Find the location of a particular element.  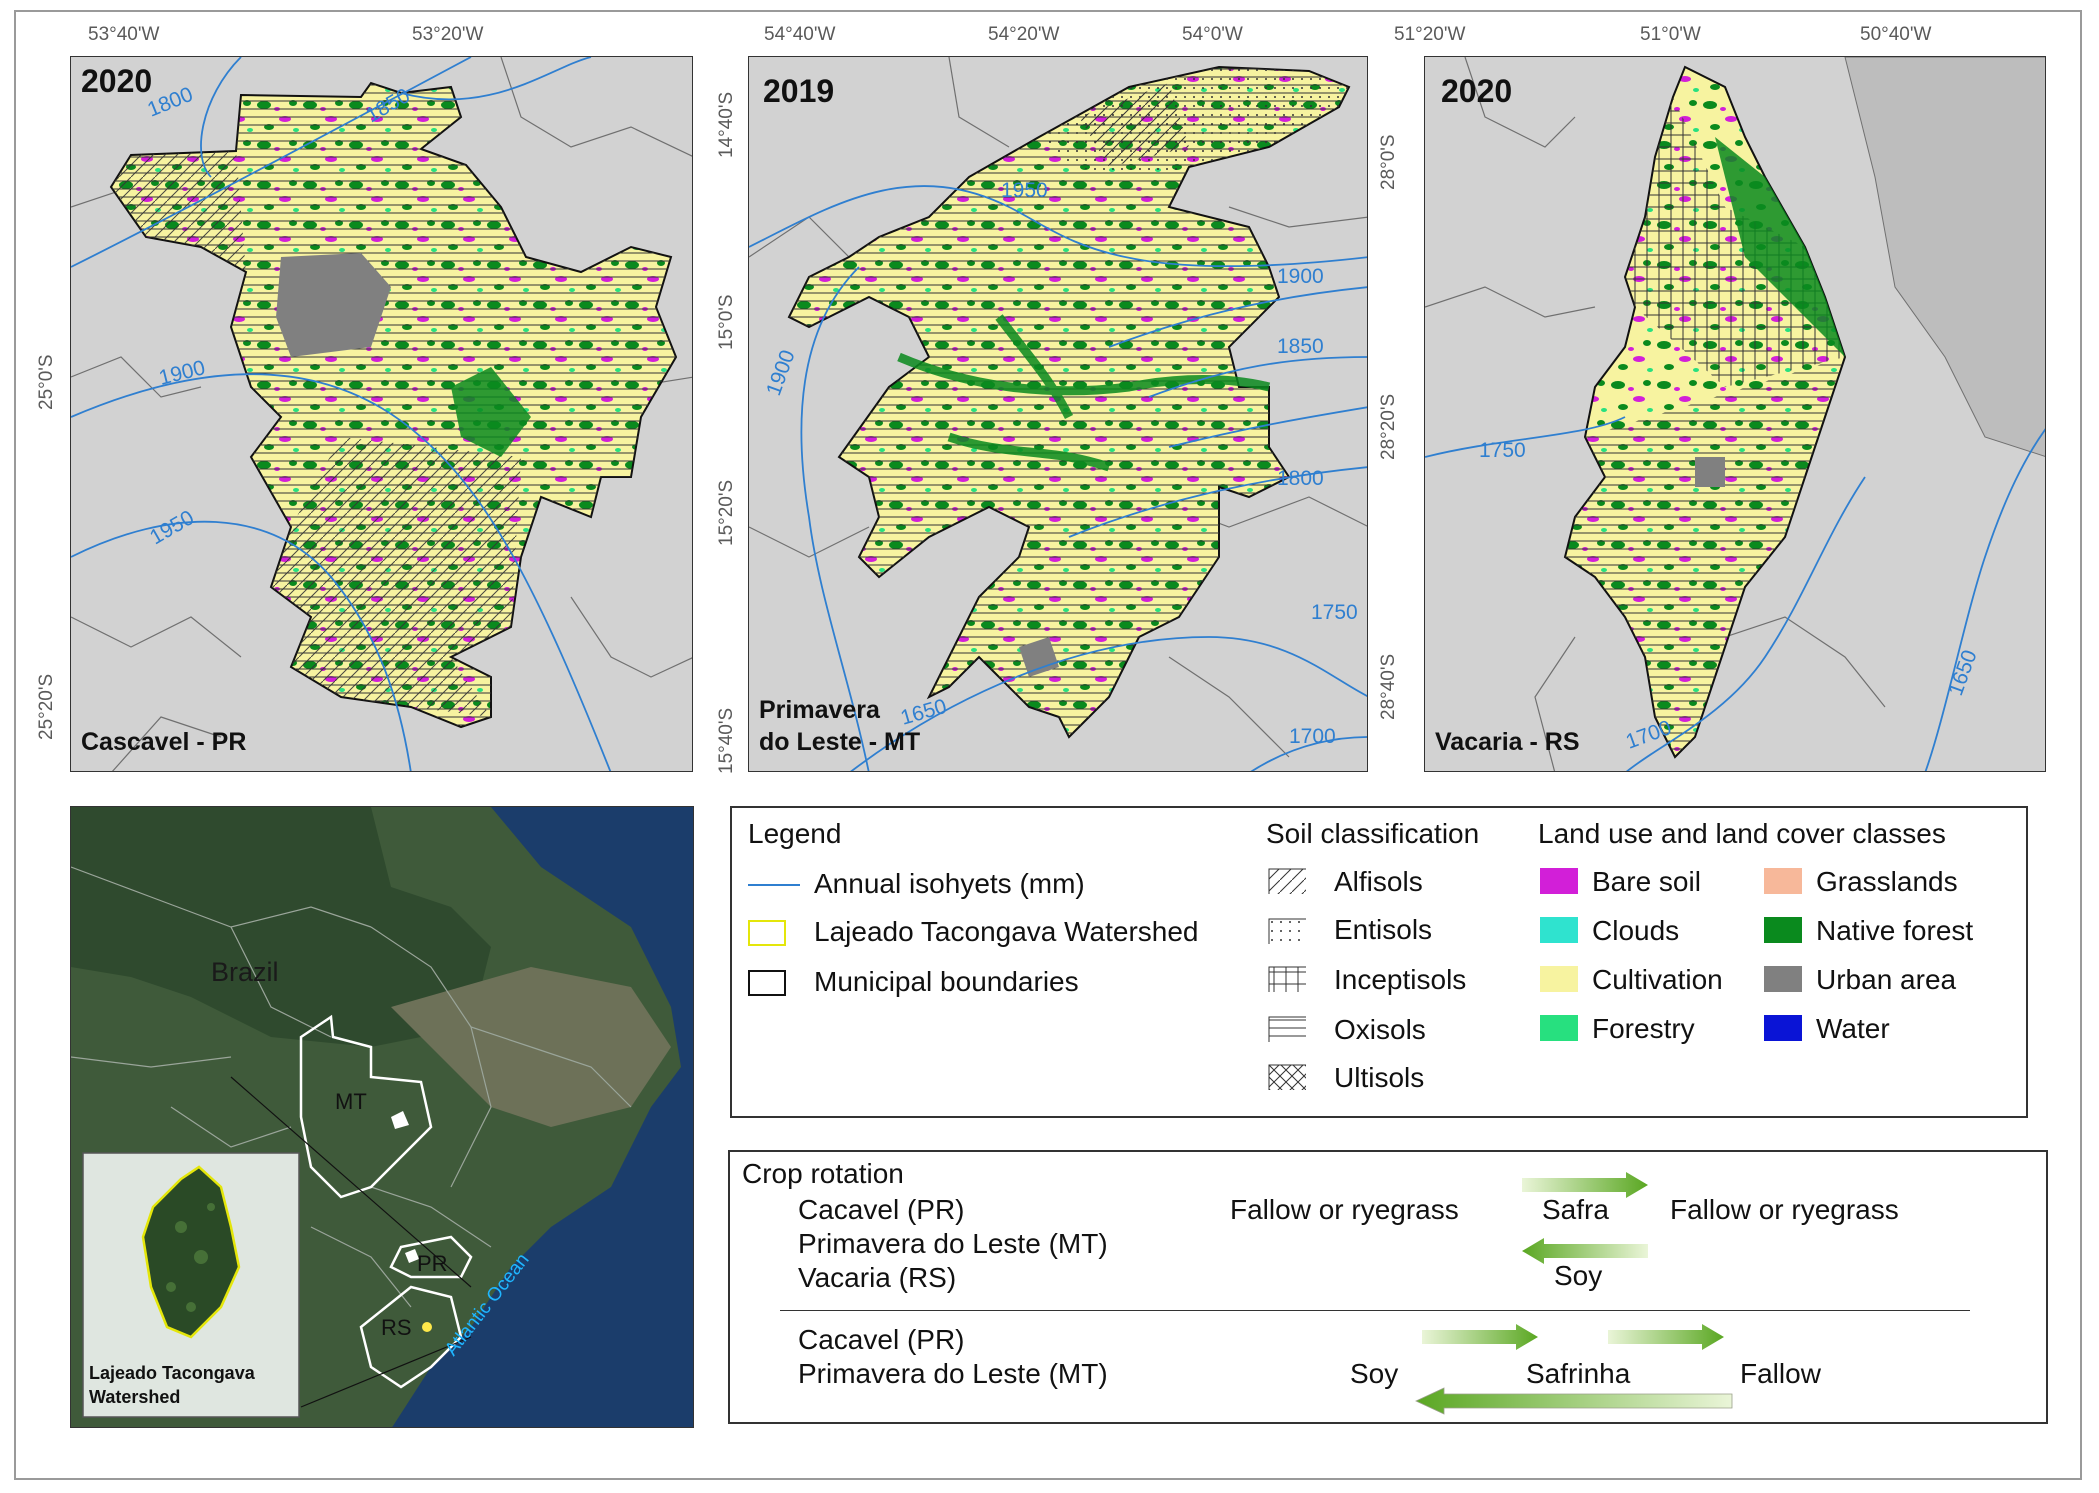

ultisols-swatch is located at coordinates (1287, 1077).